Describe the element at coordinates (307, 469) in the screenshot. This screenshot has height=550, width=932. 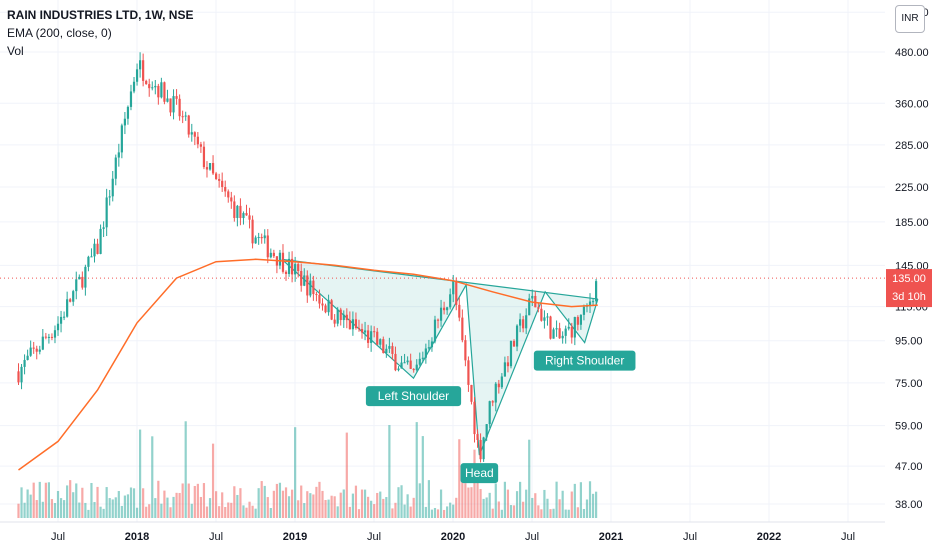
I see `volume-bars` at that location.